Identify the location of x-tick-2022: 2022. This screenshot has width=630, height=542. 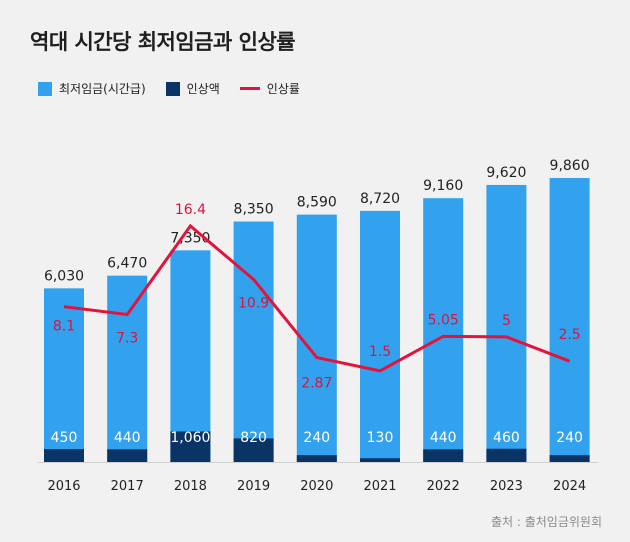
(443, 486).